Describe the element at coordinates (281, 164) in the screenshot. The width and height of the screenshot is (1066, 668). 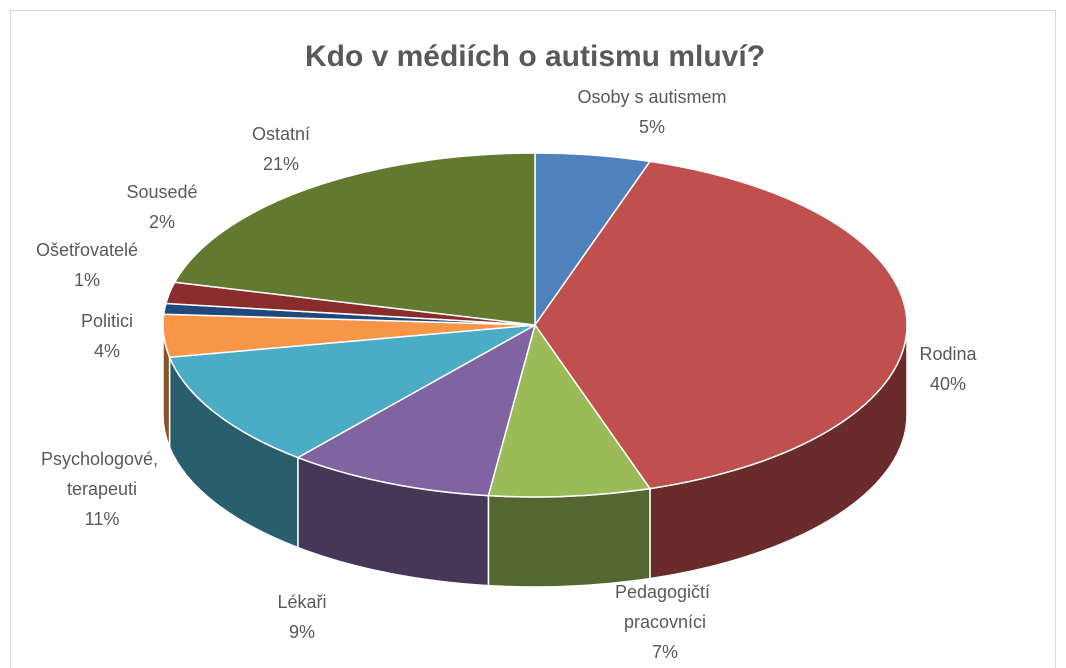
I see `data-label-value: 21%` at that location.